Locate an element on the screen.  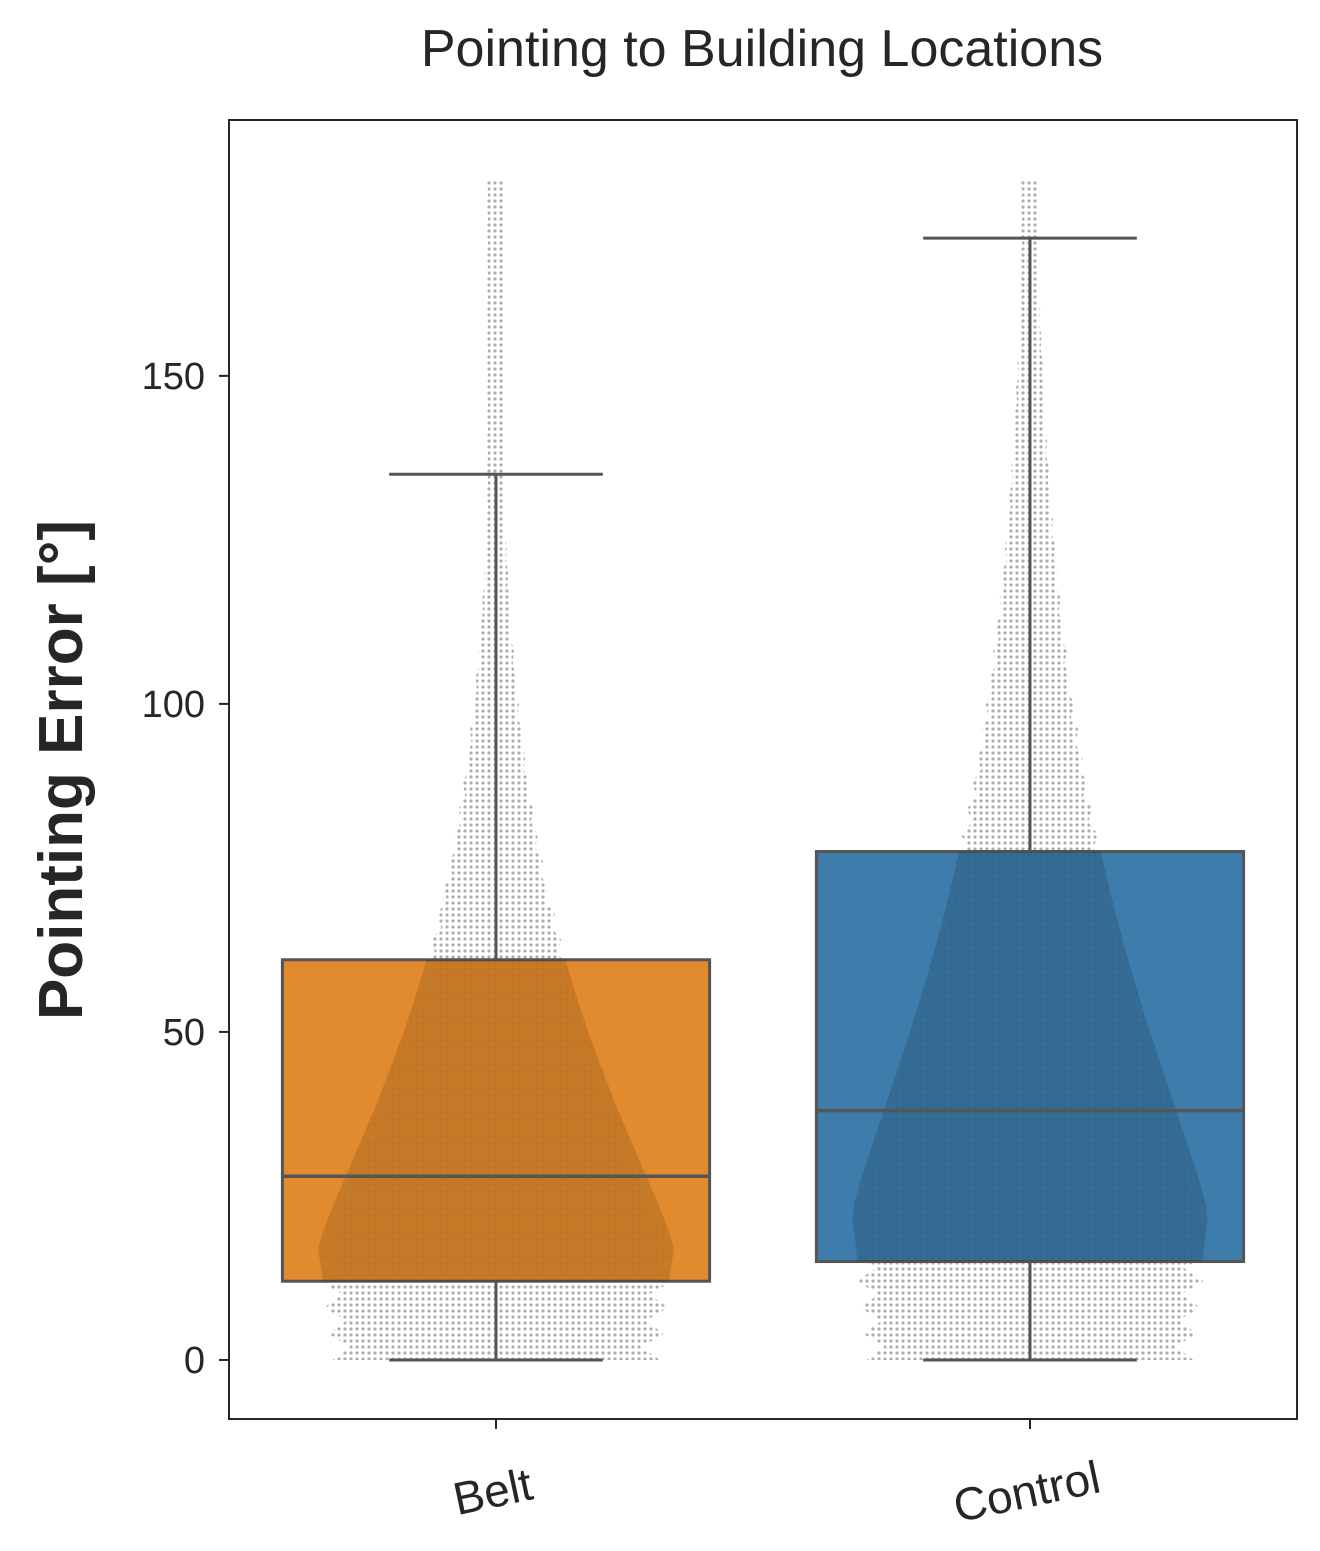
box-control is located at coordinates (1030, 1057).